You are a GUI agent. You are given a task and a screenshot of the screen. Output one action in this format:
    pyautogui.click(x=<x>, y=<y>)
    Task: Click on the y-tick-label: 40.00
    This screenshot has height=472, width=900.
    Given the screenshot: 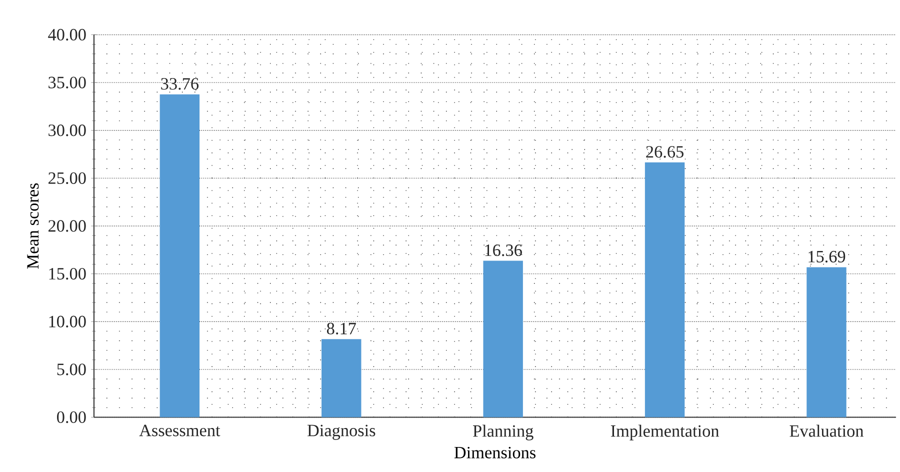 What is the action you would take?
    pyautogui.click(x=67, y=35)
    